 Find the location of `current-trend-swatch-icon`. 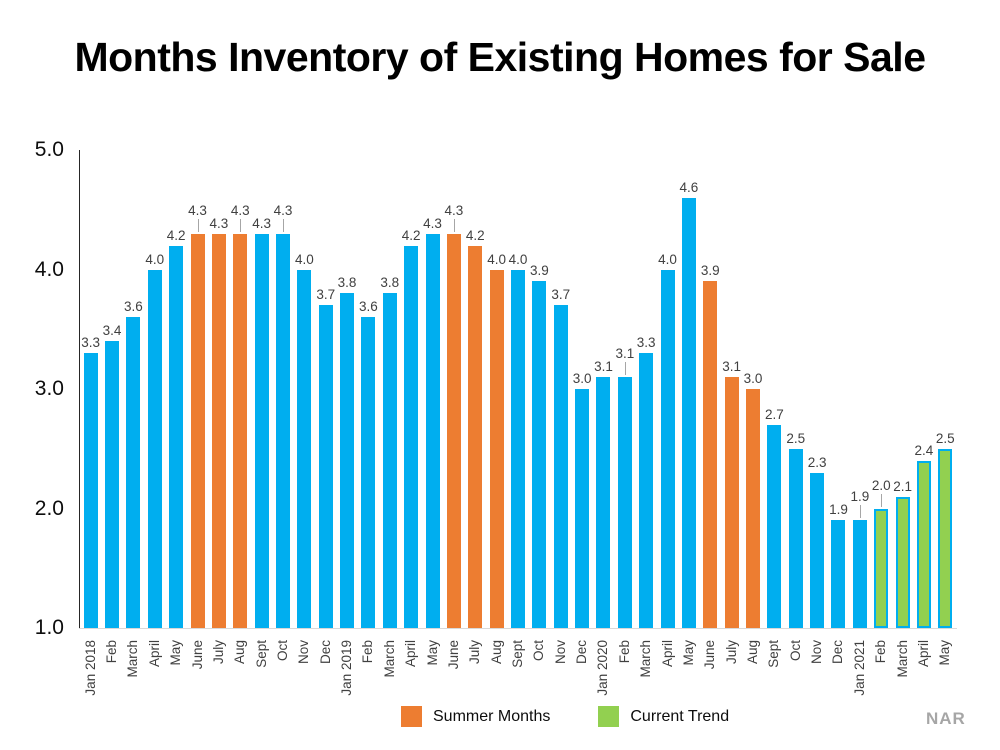

current-trend-swatch-icon is located at coordinates (609, 716).